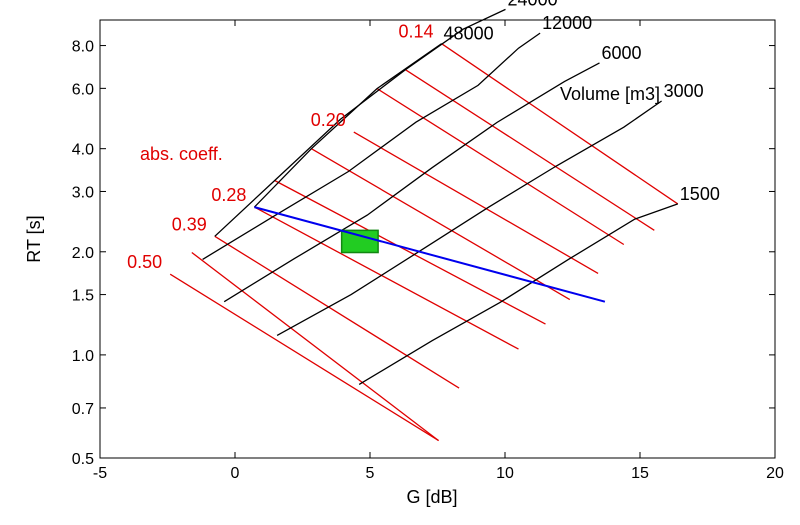 The height and width of the screenshot is (525, 800). What do you see at coordinates (622, 53) in the screenshot?
I see `volume-line-label: 6000` at bounding box center [622, 53].